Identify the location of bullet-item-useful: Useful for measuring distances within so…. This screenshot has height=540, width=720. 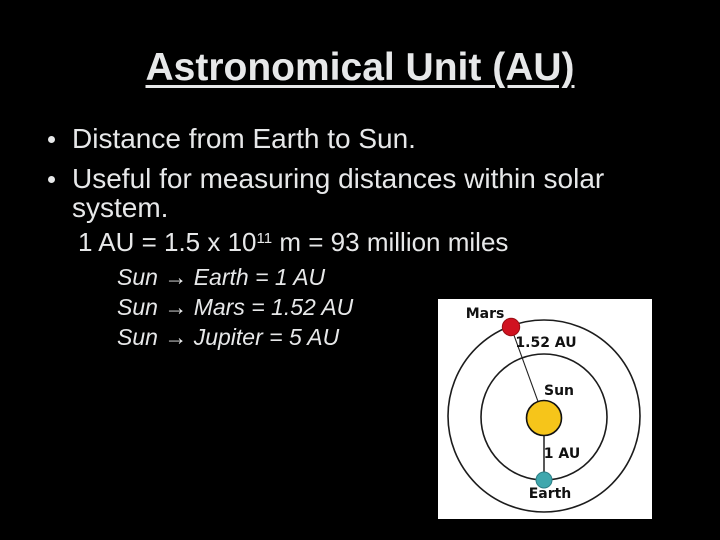
(354, 193).